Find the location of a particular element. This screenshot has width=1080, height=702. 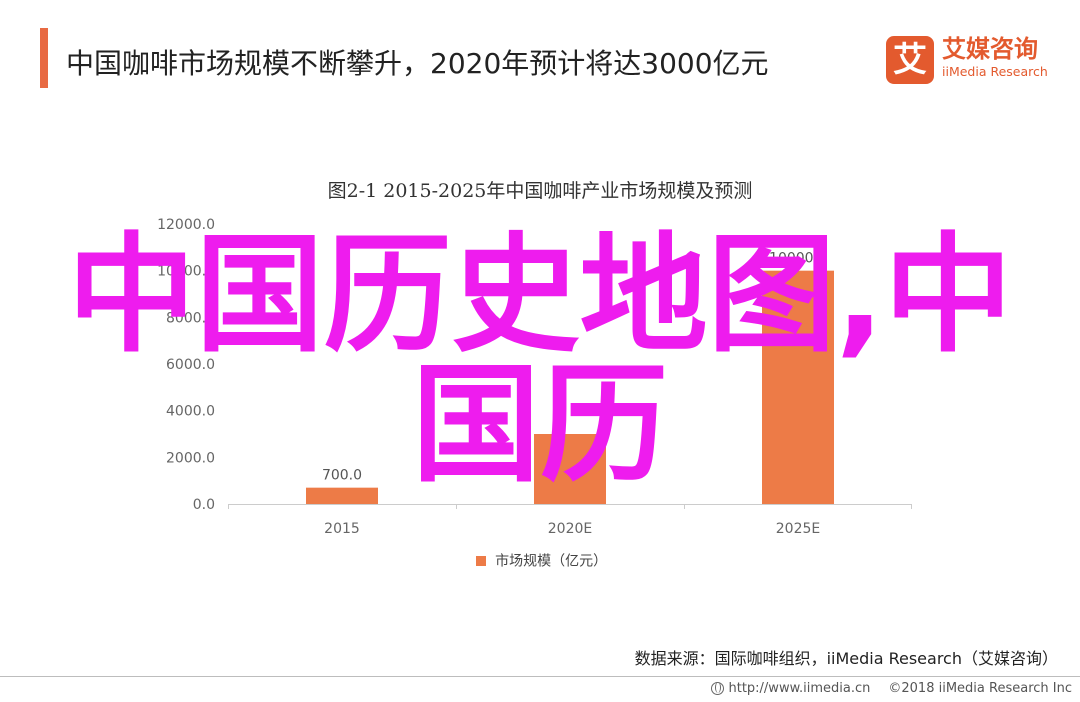

footer-url: http://www.iimedia.cn is located at coordinates (799, 688).